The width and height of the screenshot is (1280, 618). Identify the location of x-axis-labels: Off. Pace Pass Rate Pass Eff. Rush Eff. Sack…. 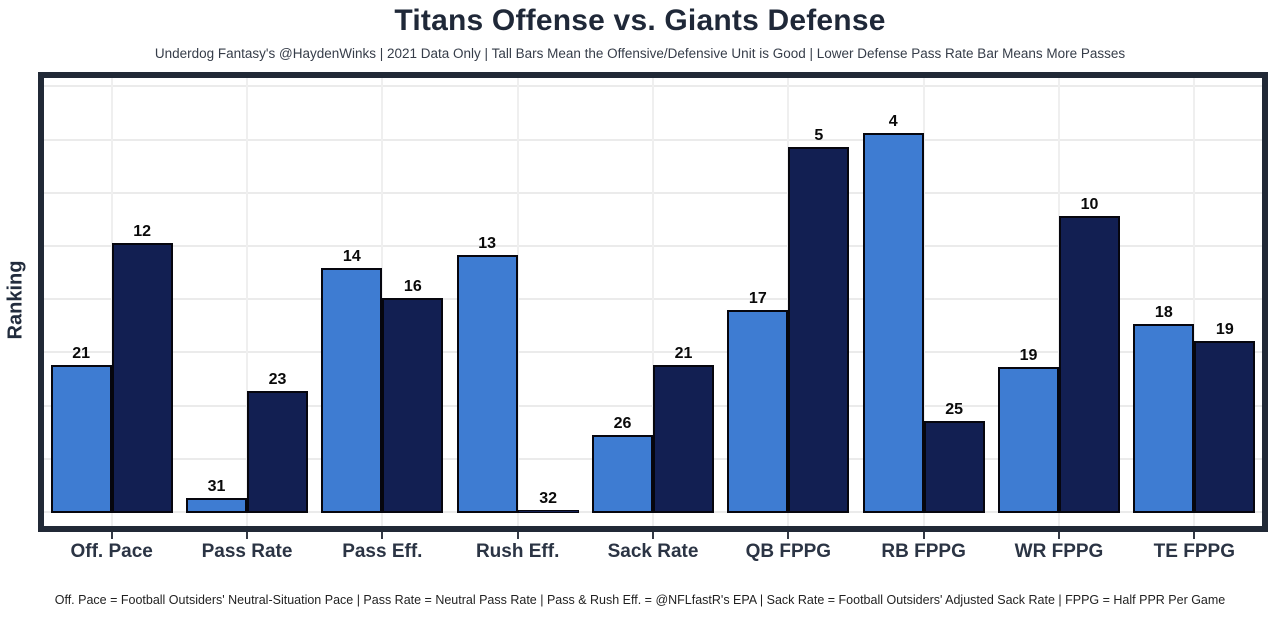
(653, 554).